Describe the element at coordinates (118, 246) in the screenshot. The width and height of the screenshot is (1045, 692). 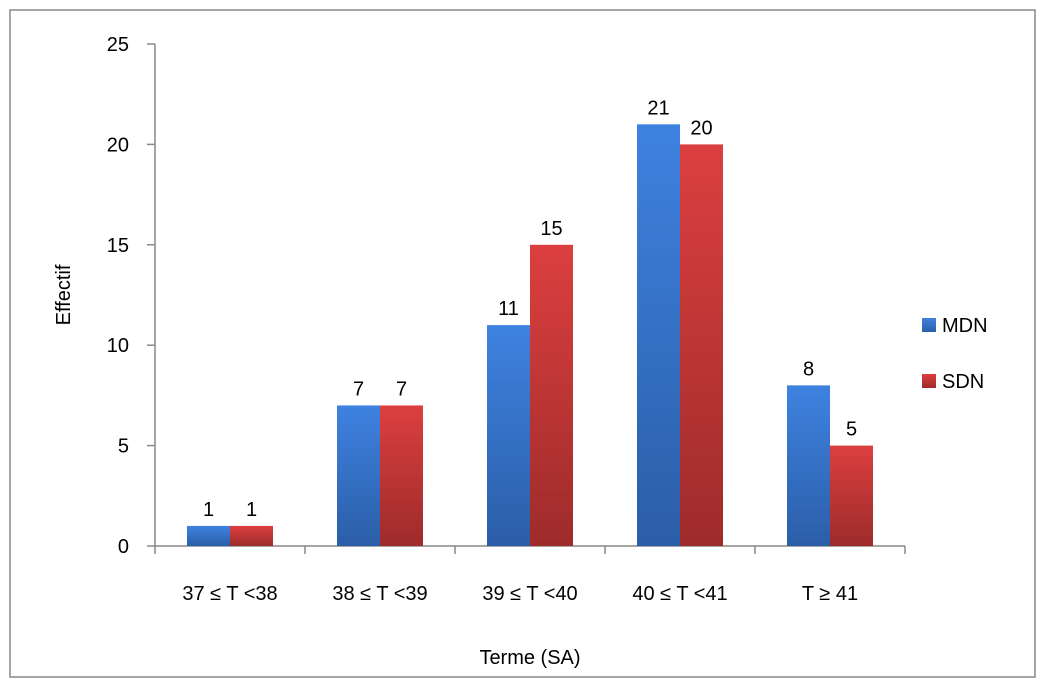
I see `y-tick-label: 15` at that location.